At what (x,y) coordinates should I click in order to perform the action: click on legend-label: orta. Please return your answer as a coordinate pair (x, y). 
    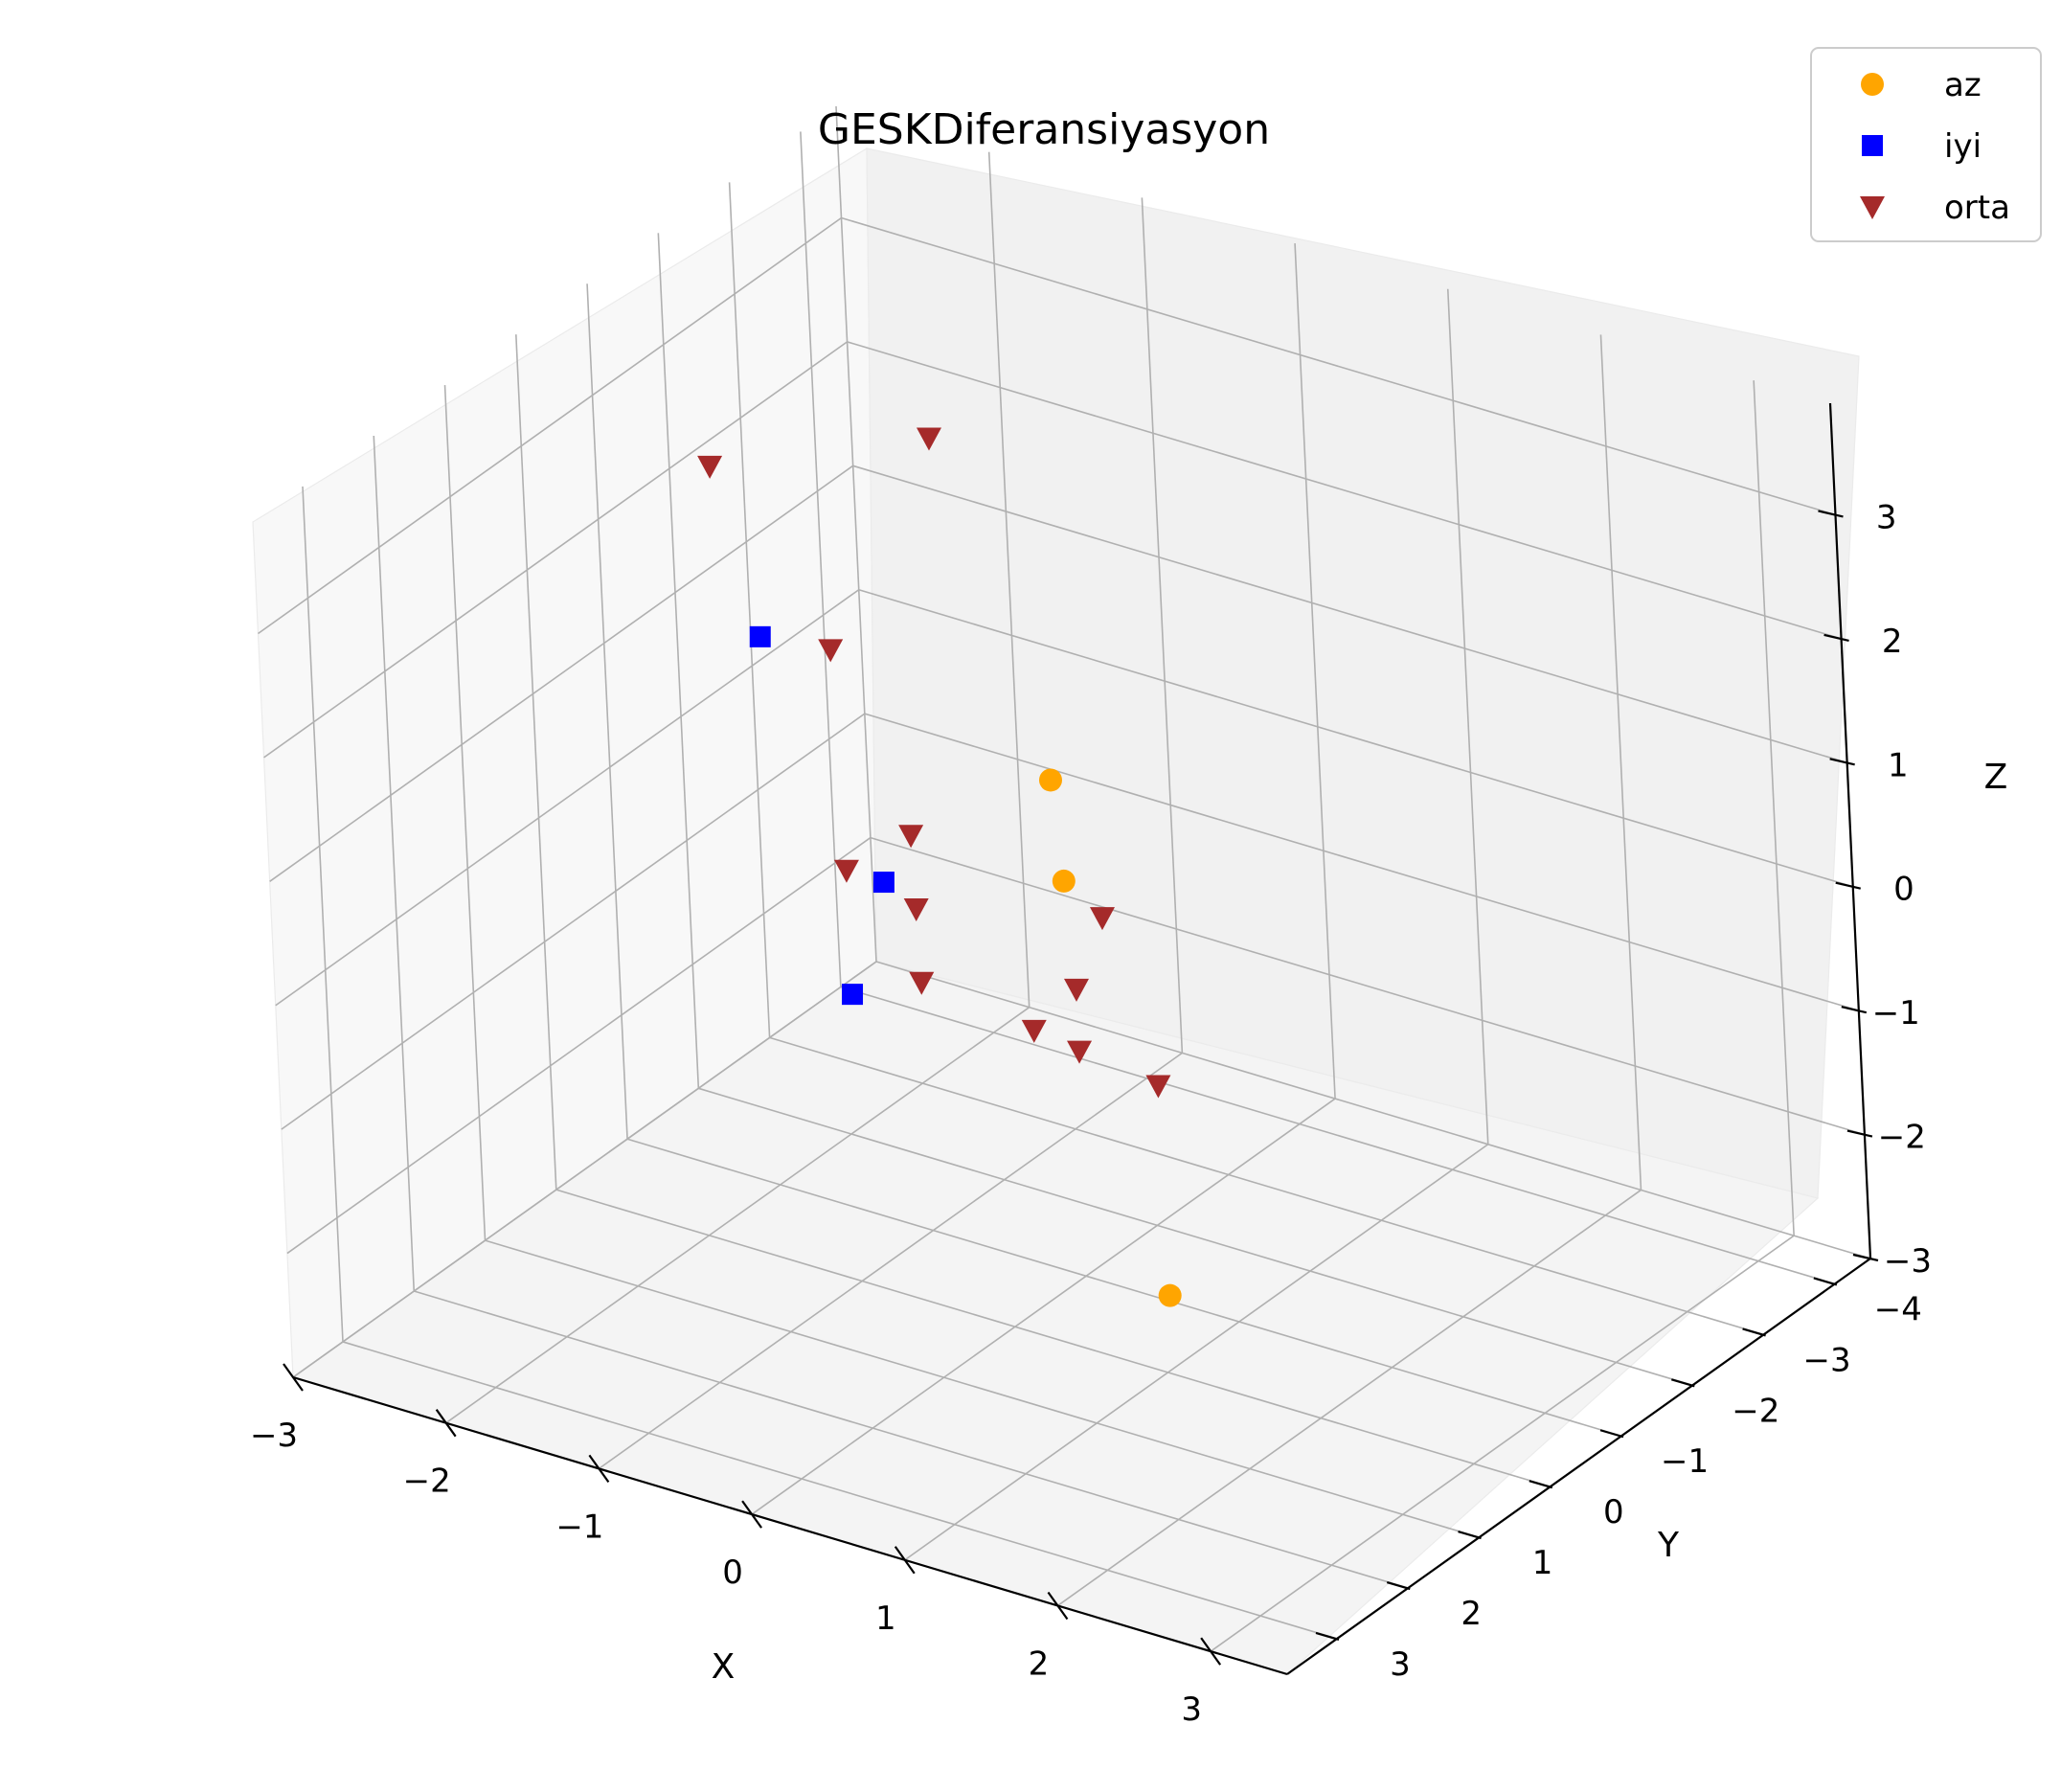
    Looking at the image, I should click on (1977, 208).